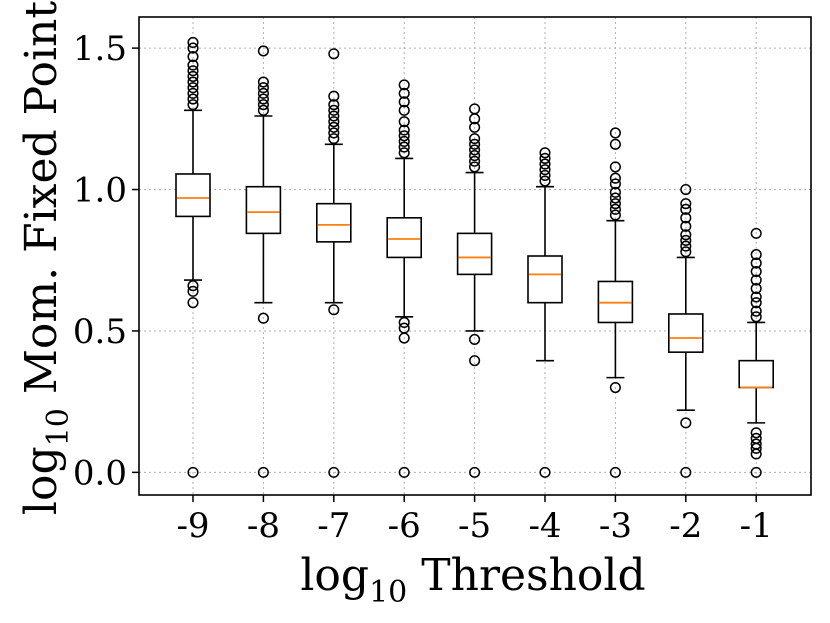 This screenshot has height=623, width=830. I want to click on x-tick-label: -5, so click(474, 526).